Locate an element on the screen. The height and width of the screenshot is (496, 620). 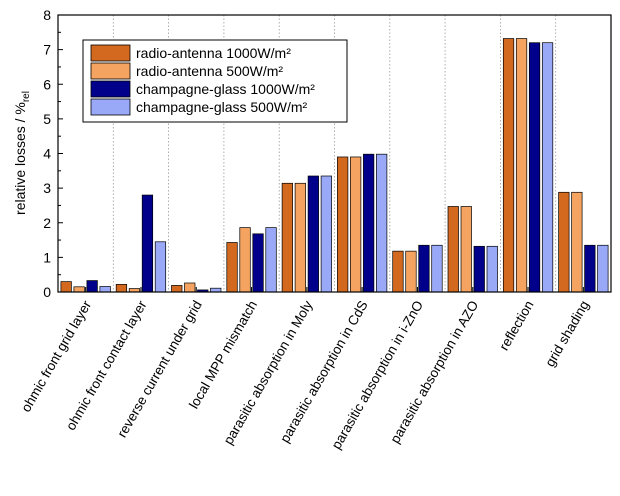
legend-label: radio-antenna 500W/m² is located at coordinates (209, 71).